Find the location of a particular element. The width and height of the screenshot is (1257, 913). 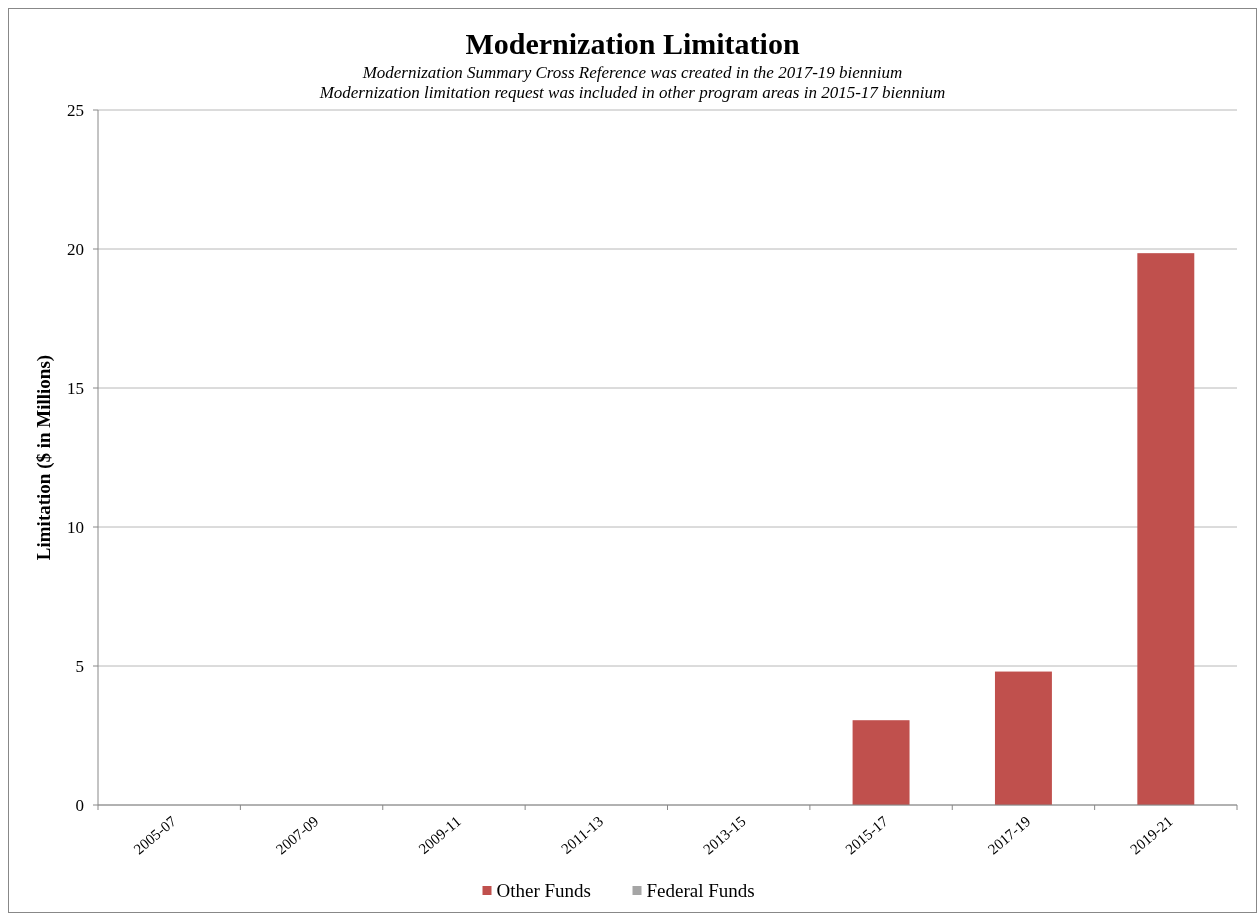

y-tick-label: 0 is located at coordinates (79, 805).